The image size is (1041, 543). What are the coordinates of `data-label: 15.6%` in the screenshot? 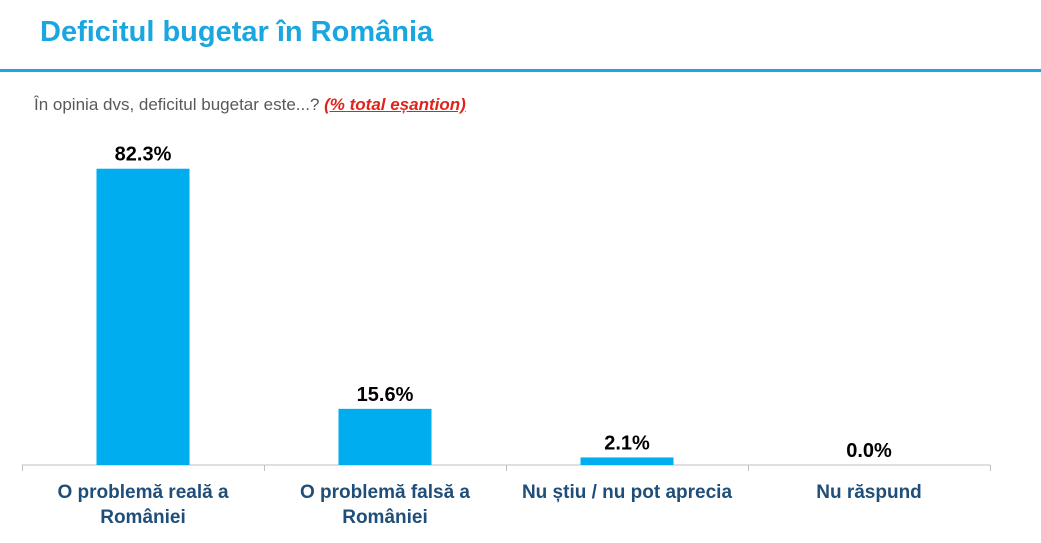 It's located at (385, 395).